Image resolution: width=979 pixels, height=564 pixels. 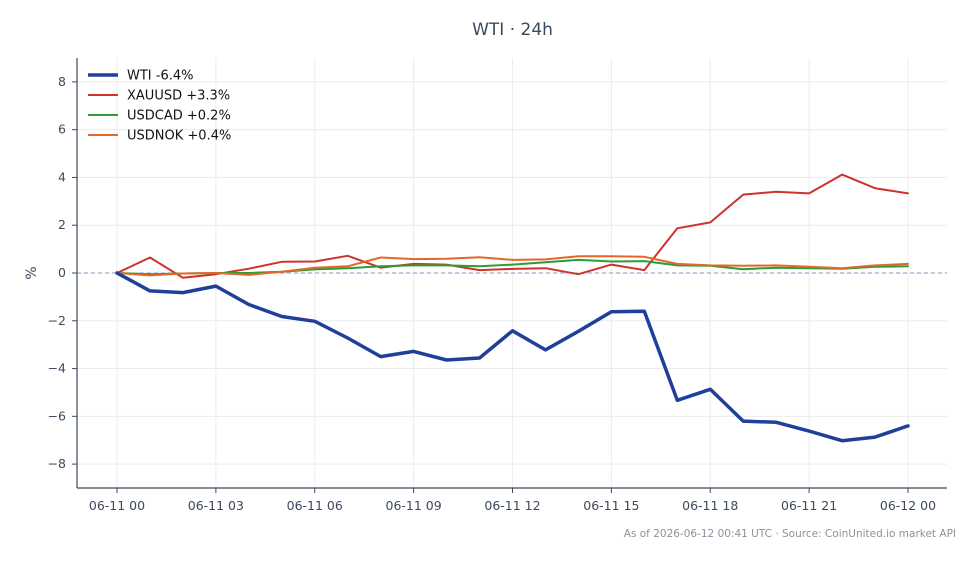 What do you see at coordinates (62, 224) in the screenshot?
I see `y-tick-label: 2` at bounding box center [62, 224].